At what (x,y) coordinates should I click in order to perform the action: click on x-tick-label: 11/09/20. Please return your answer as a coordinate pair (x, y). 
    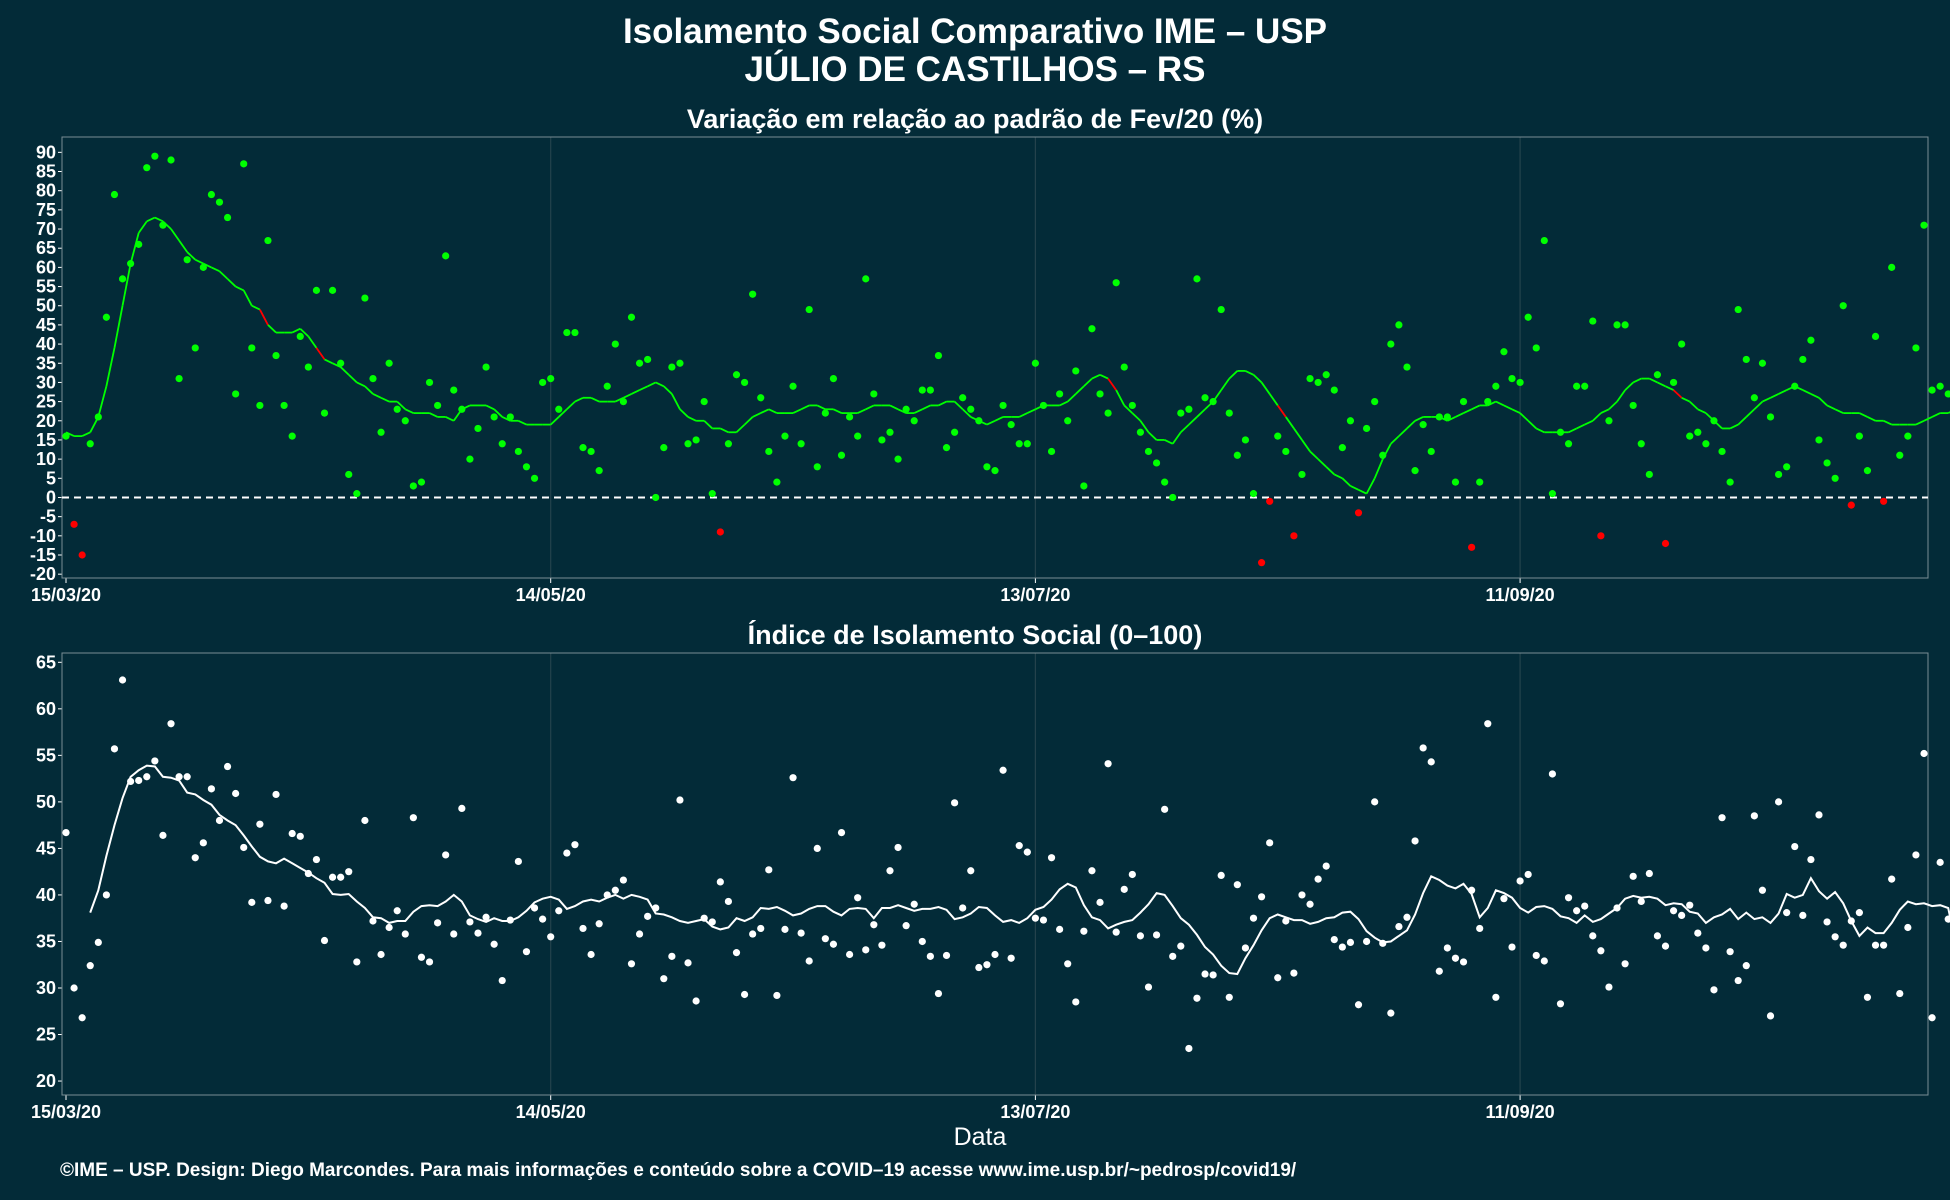
    Looking at the image, I should click on (1520, 595).